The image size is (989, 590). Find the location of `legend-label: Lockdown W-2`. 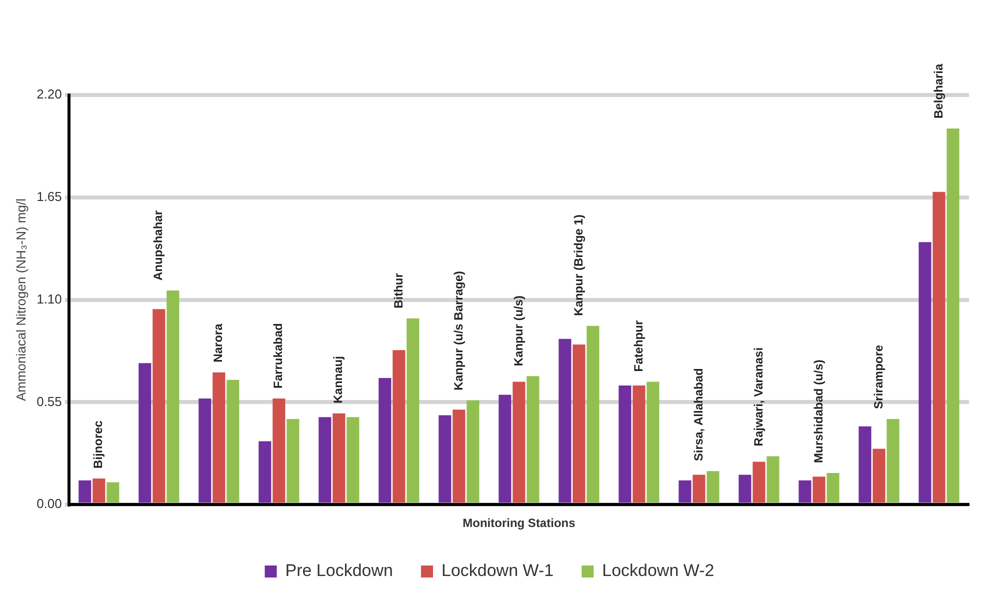

legend-label: Lockdown W-2 is located at coordinates (658, 570).